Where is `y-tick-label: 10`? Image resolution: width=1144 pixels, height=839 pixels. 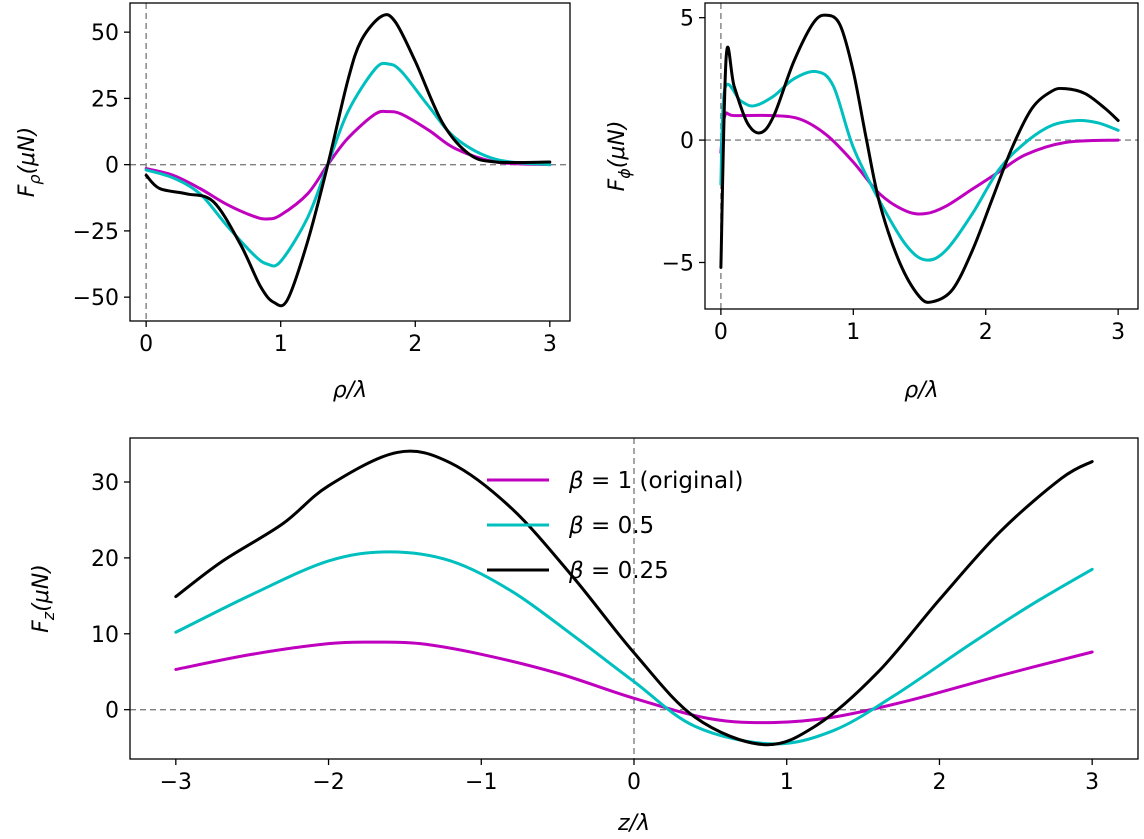 y-tick-label: 10 is located at coordinates (105, 635).